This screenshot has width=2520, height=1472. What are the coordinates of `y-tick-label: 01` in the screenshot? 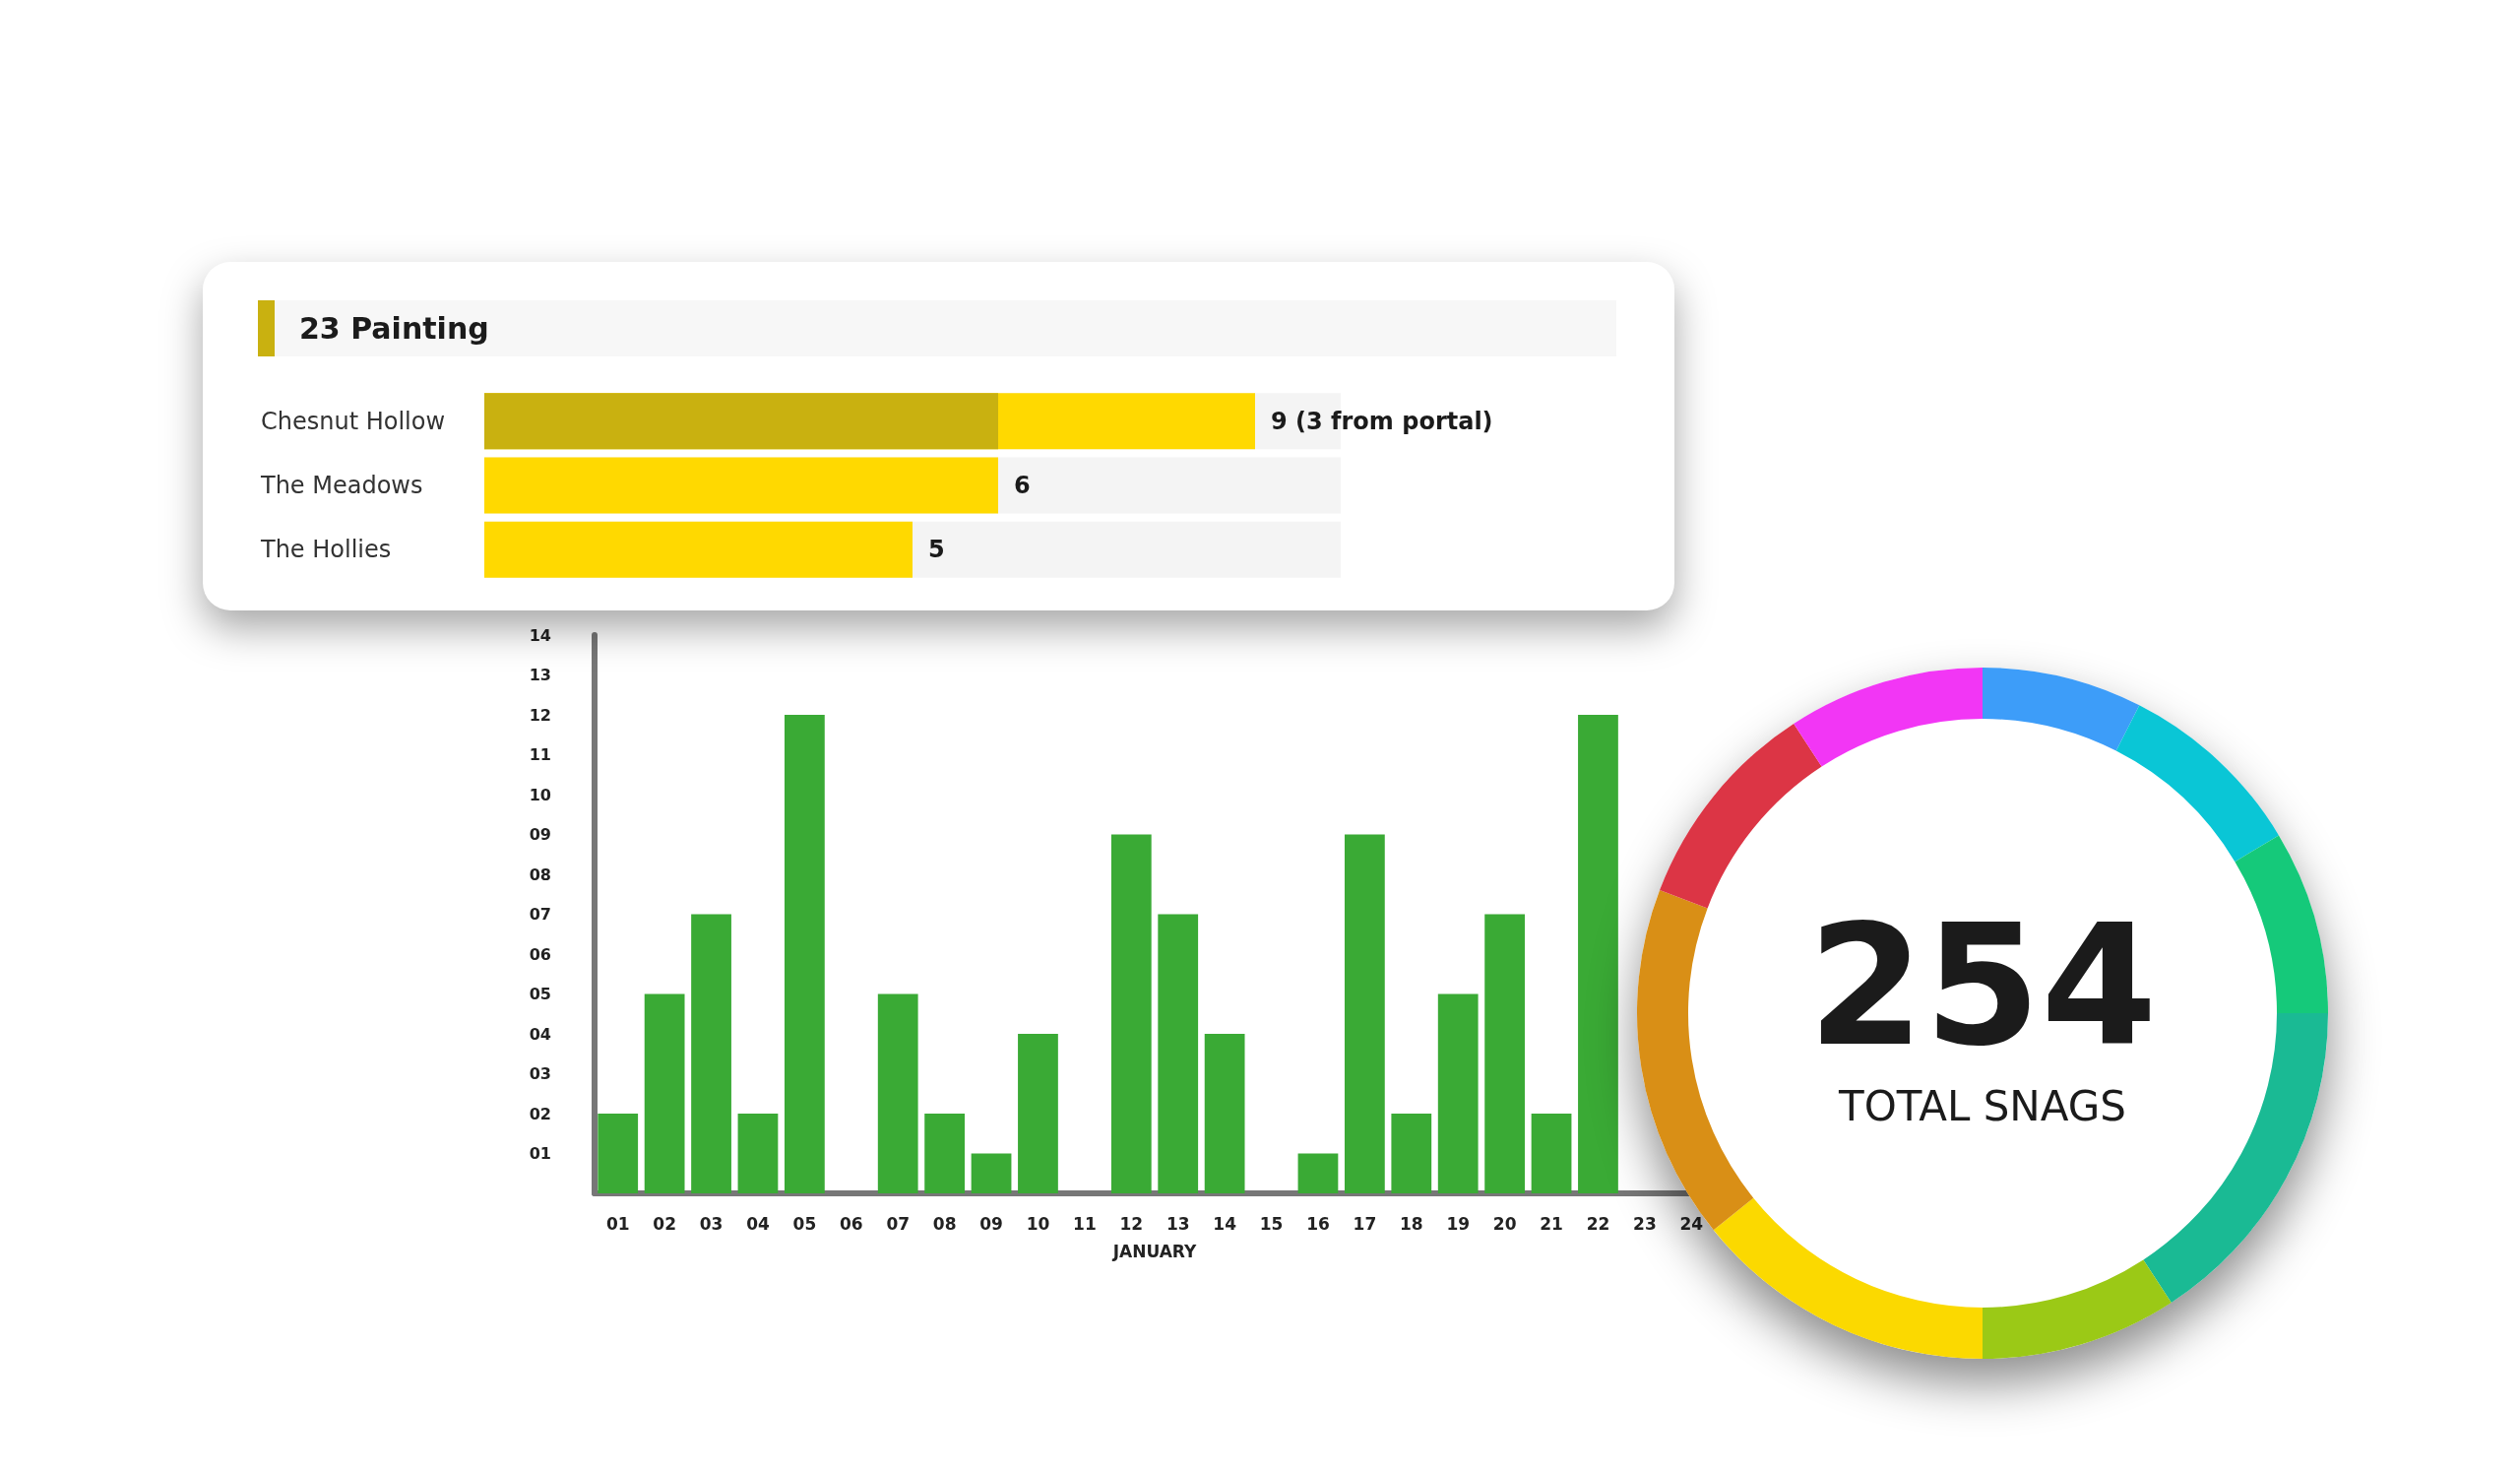 It's located at (540, 1153).